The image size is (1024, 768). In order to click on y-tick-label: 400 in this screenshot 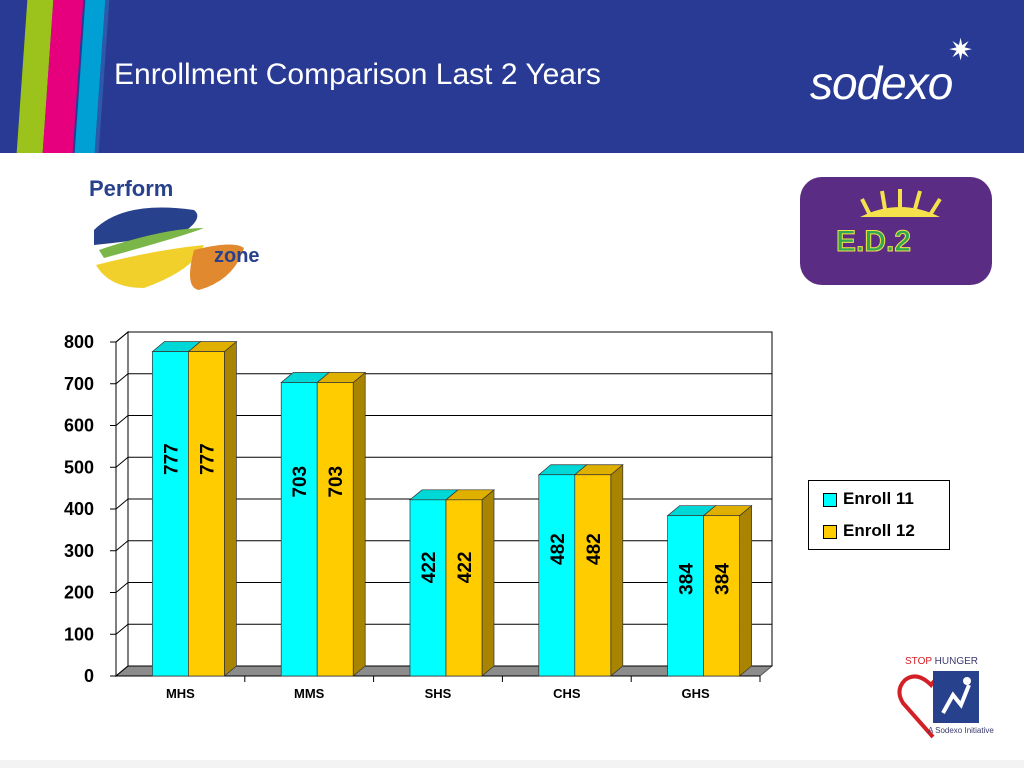, I will do `click(79, 509)`.